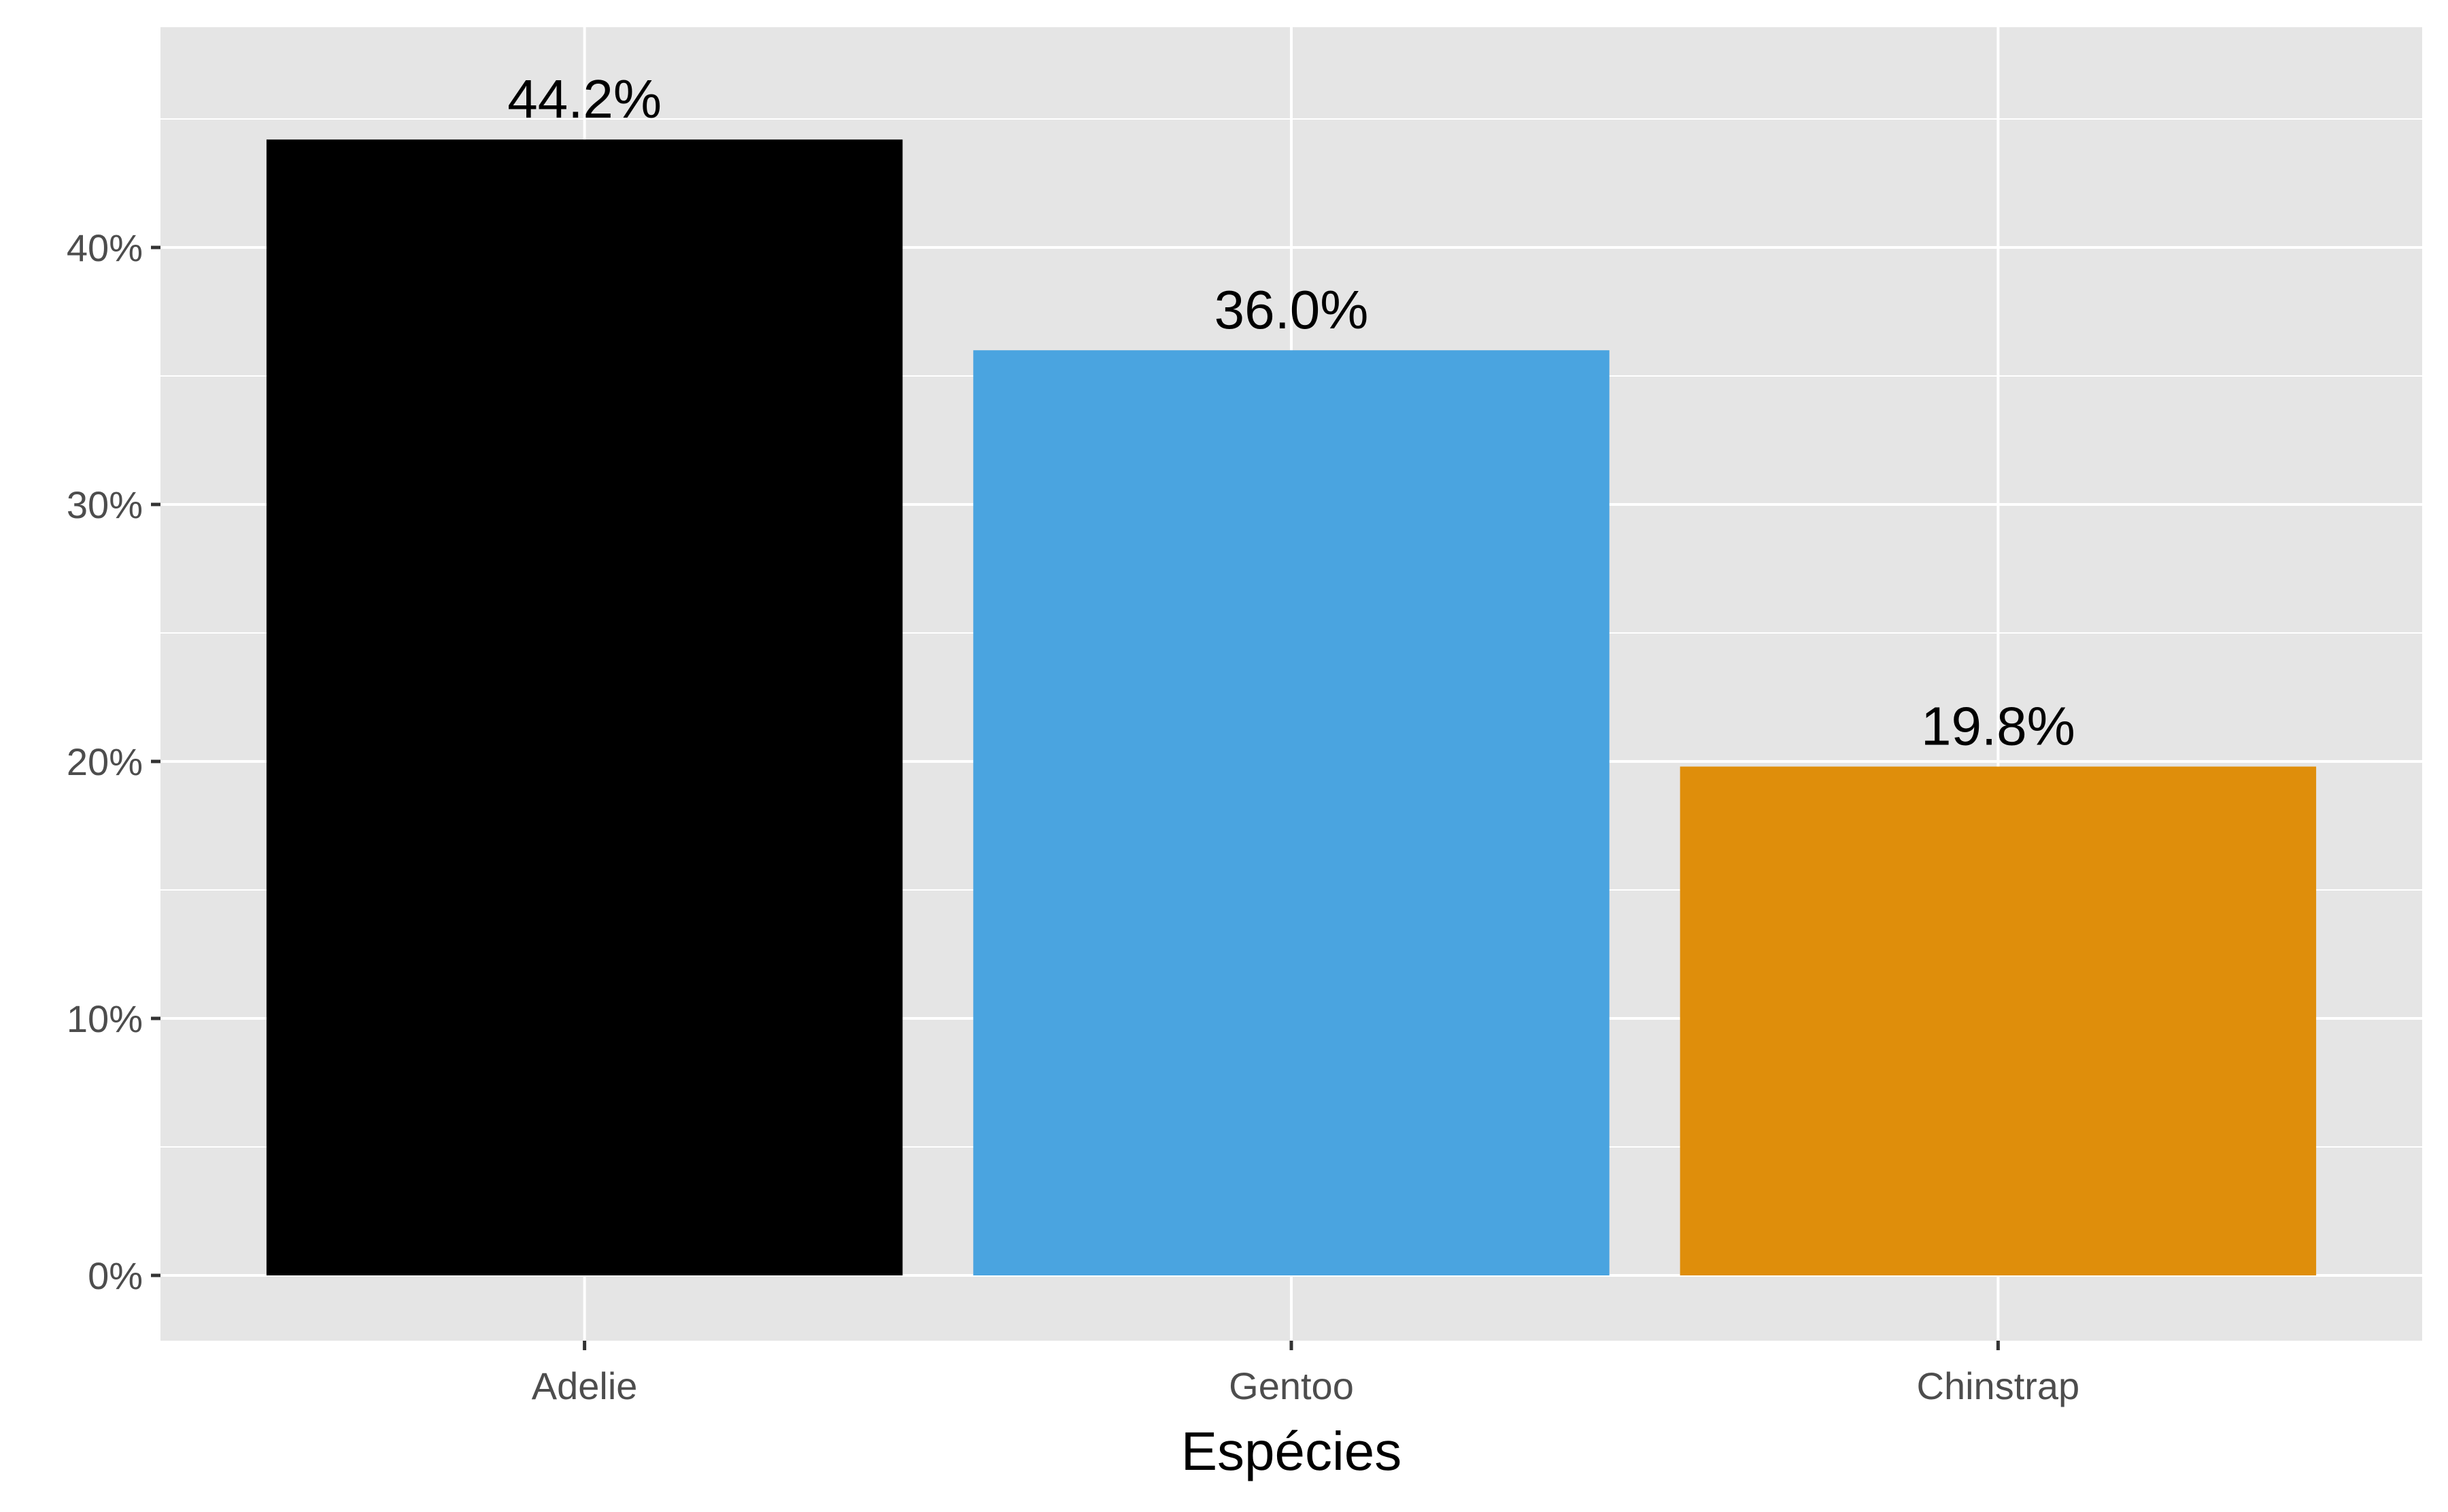 This screenshot has width=2448, height=1512. What do you see at coordinates (1292, 1385) in the screenshot?
I see `x-tick-label: Gentoo` at bounding box center [1292, 1385].